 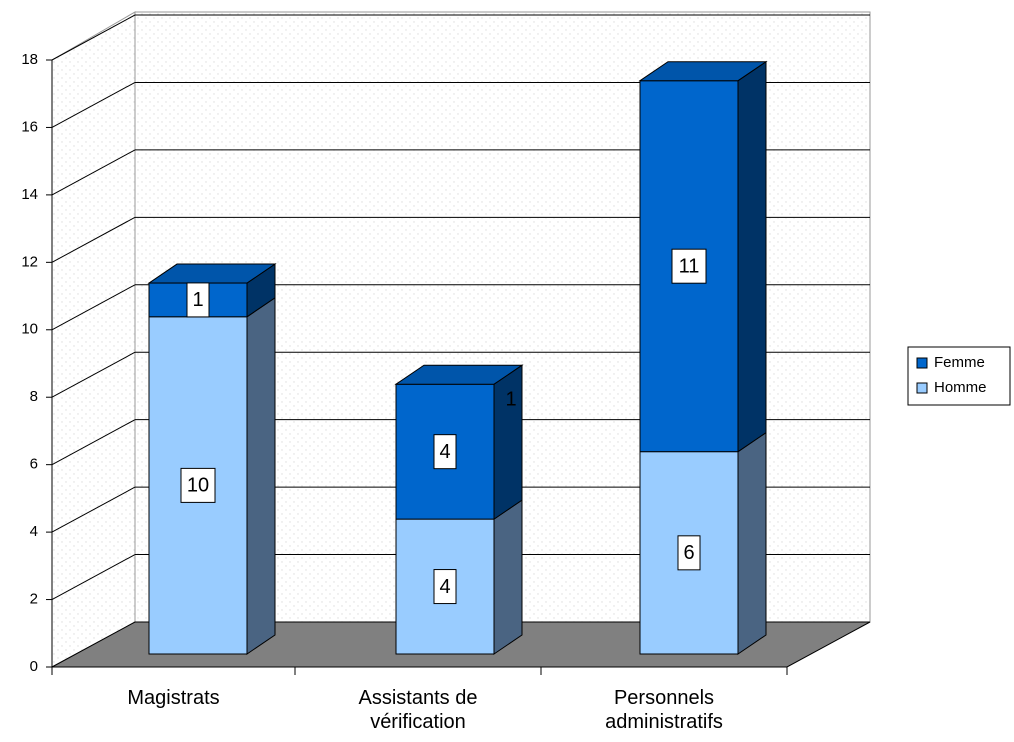 I want to click on y-tick-label: 8, so click(x=34, y=396).